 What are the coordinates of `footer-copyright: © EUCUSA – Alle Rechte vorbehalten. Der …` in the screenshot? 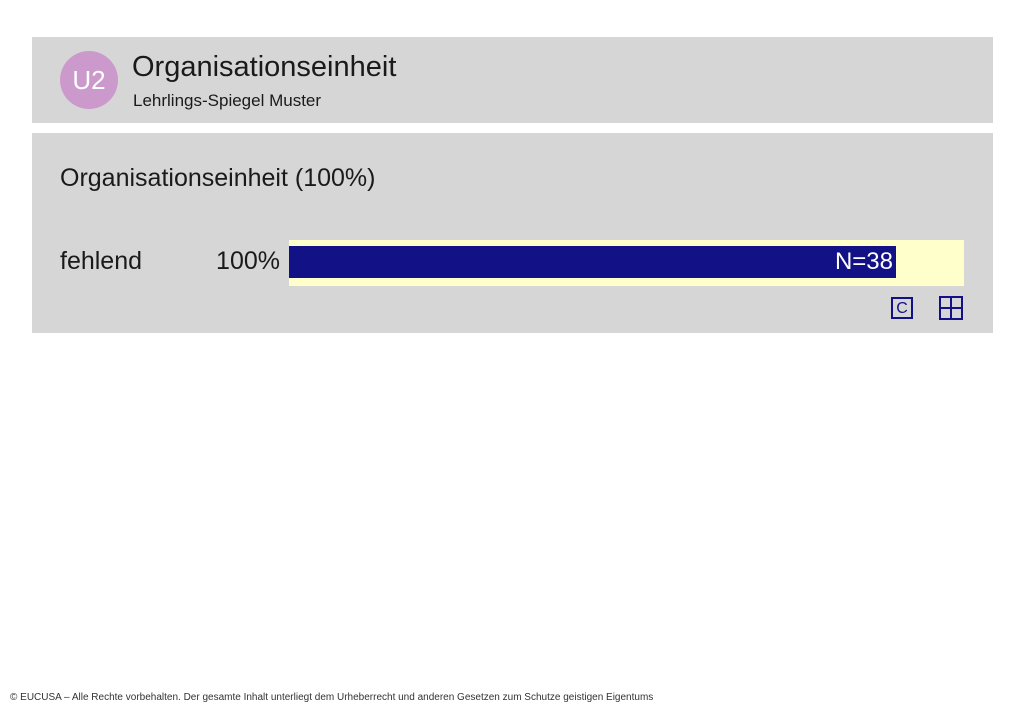 It's located at (332, 697).